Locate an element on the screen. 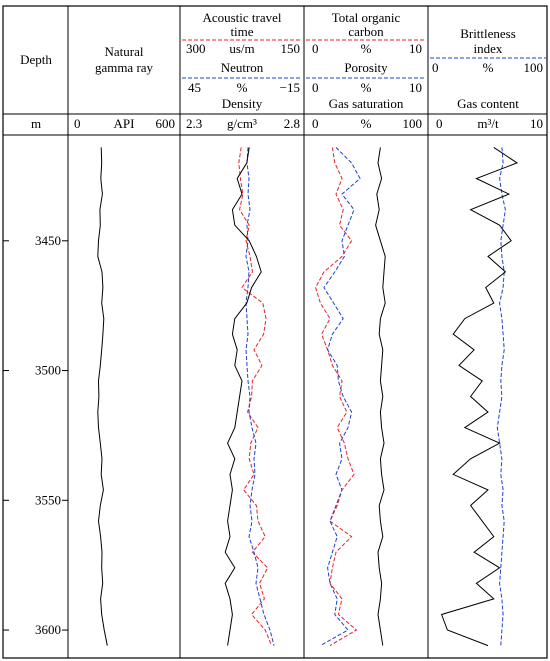 This screenshot has height=661, width=550. series-line-gas-saturation is located at coordinates (380, 396).